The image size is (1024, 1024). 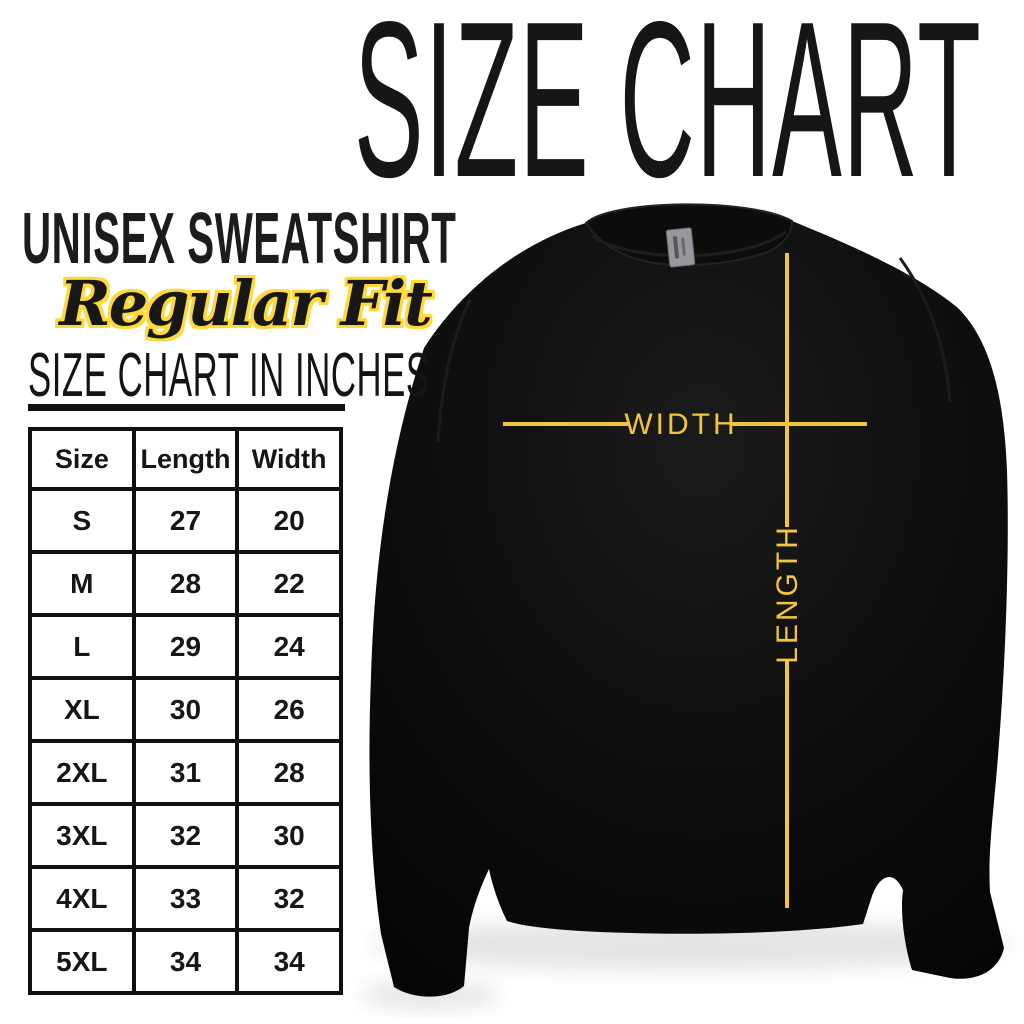 What do you see at coordinates (82, 646) in the screenshot?
I see `size-cell: L` at bounding box center [82, 646].